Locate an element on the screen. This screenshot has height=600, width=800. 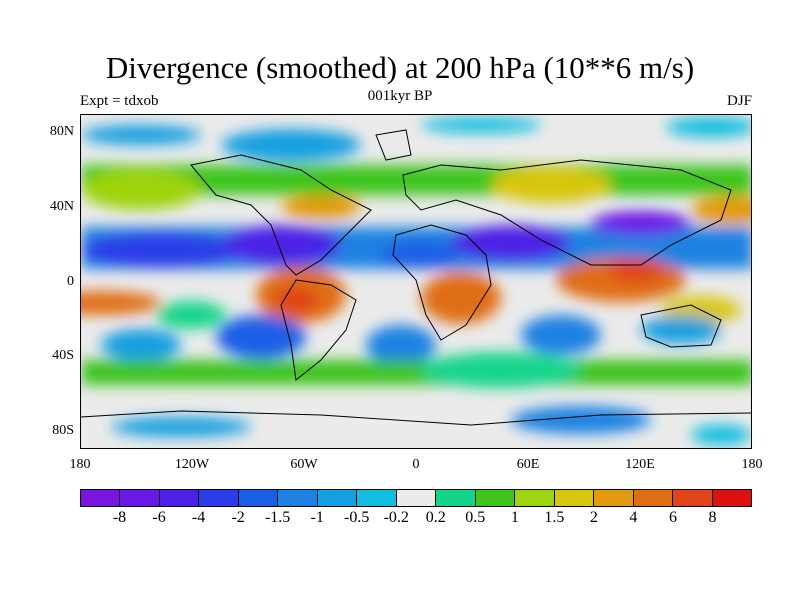
colorbar-label: -0.2 is located at coordinates (396, 517).